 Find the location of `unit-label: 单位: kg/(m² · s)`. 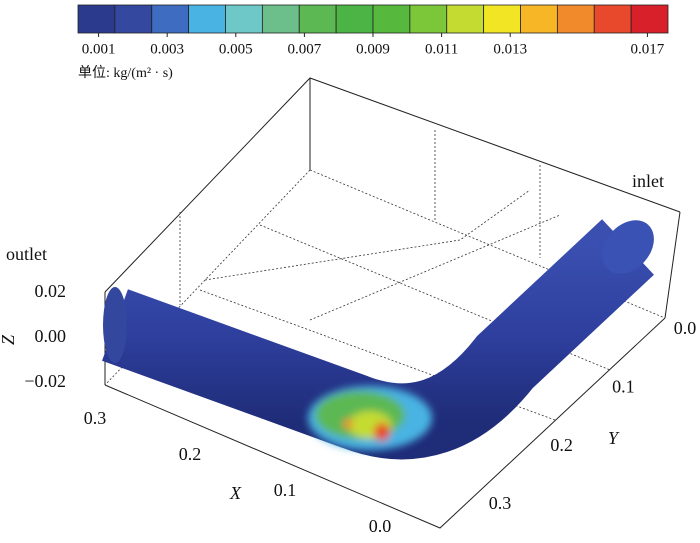

unit-label: 单位: kg/(m² · s) is located at coordinates (125, 73).